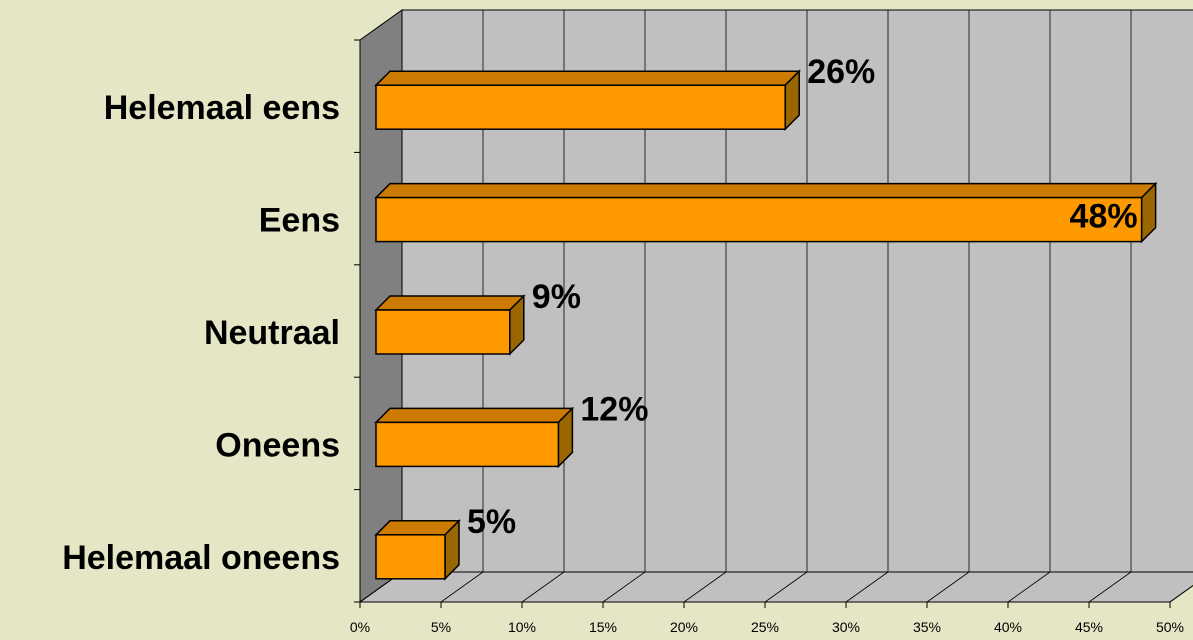  I want to click on x-tick-label: 0%, so click(360, 627).